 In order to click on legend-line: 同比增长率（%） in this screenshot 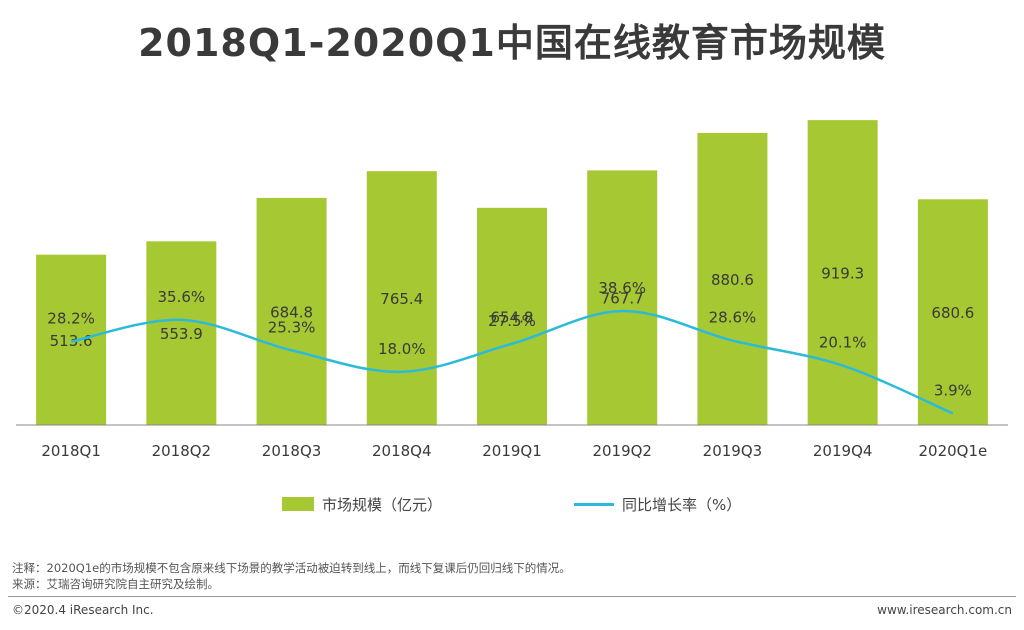, I will do `click(657, 504)`.